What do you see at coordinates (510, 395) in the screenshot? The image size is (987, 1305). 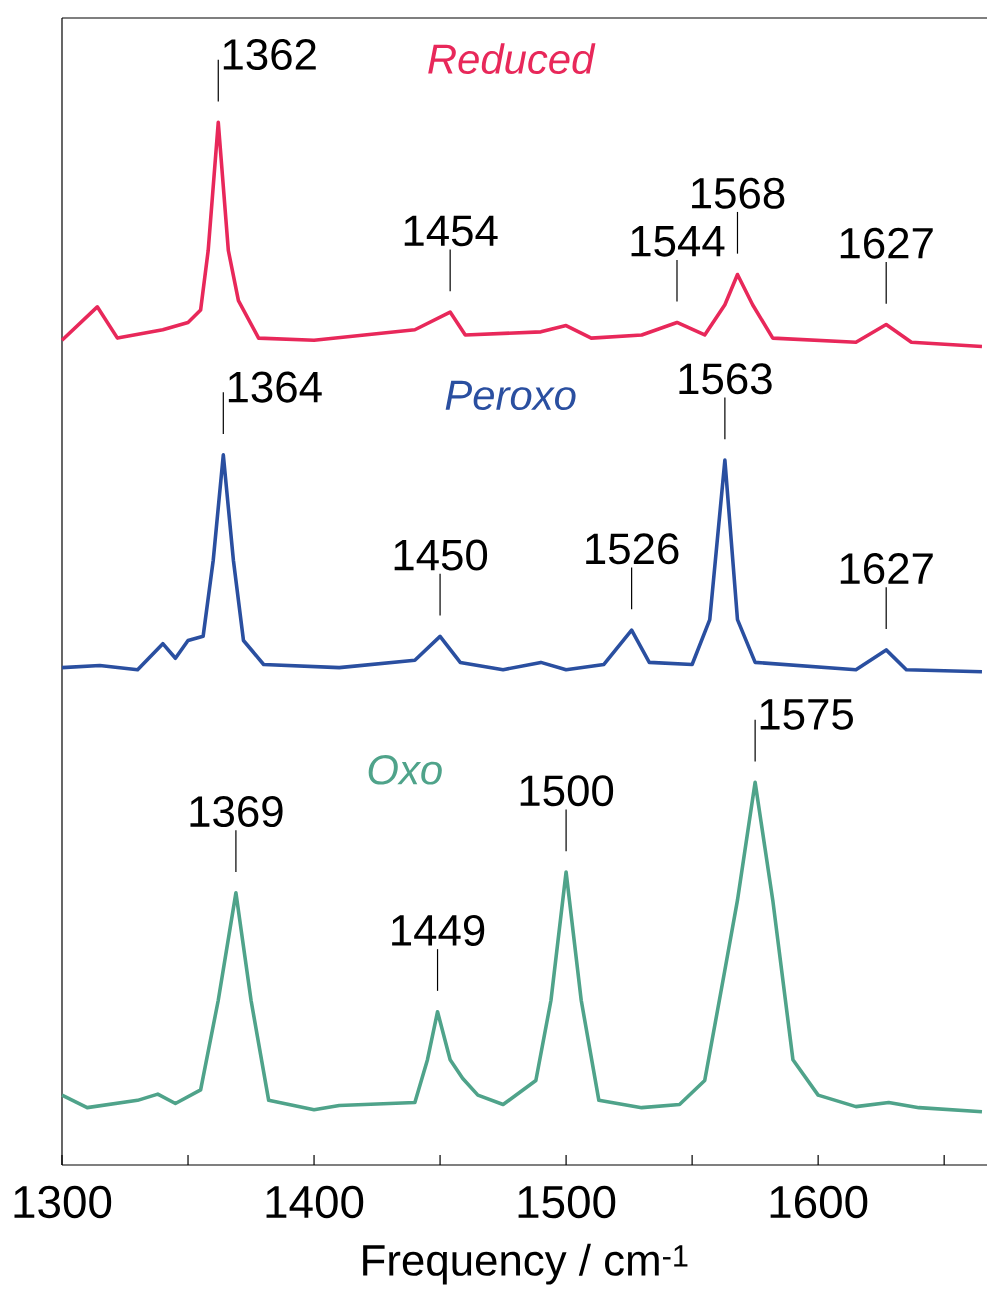 I see `text: Peroxo` at bounding box center [510, 395].